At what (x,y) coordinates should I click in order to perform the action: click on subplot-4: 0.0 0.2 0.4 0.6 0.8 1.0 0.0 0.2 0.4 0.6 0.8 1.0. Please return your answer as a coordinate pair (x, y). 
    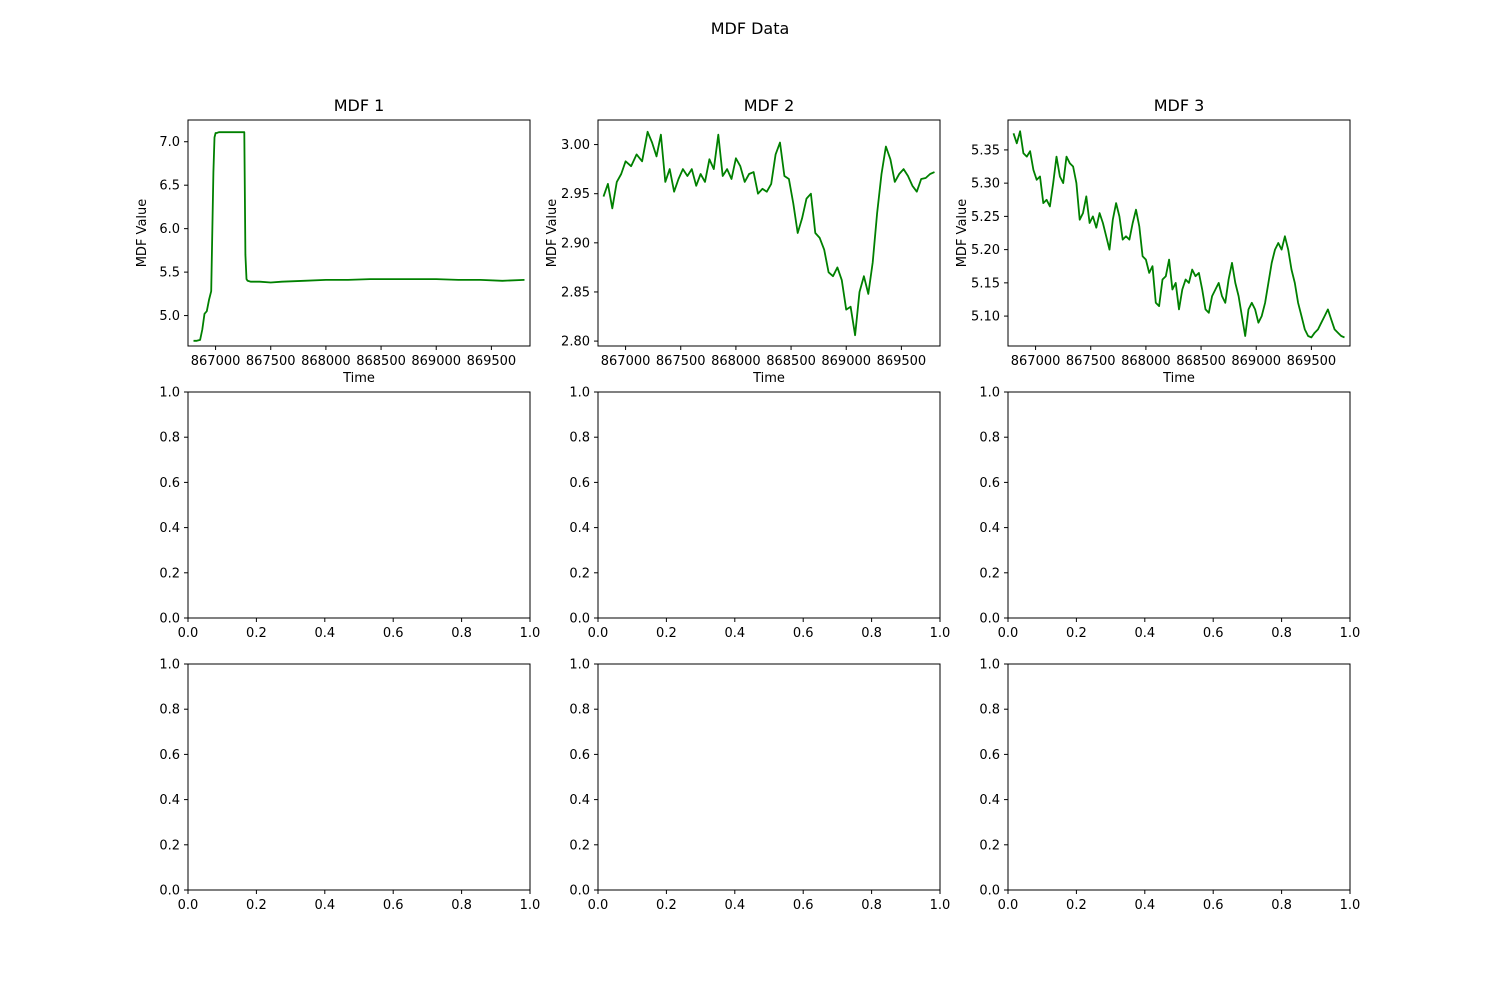
    Looking at the image, I should click on (349, 514).